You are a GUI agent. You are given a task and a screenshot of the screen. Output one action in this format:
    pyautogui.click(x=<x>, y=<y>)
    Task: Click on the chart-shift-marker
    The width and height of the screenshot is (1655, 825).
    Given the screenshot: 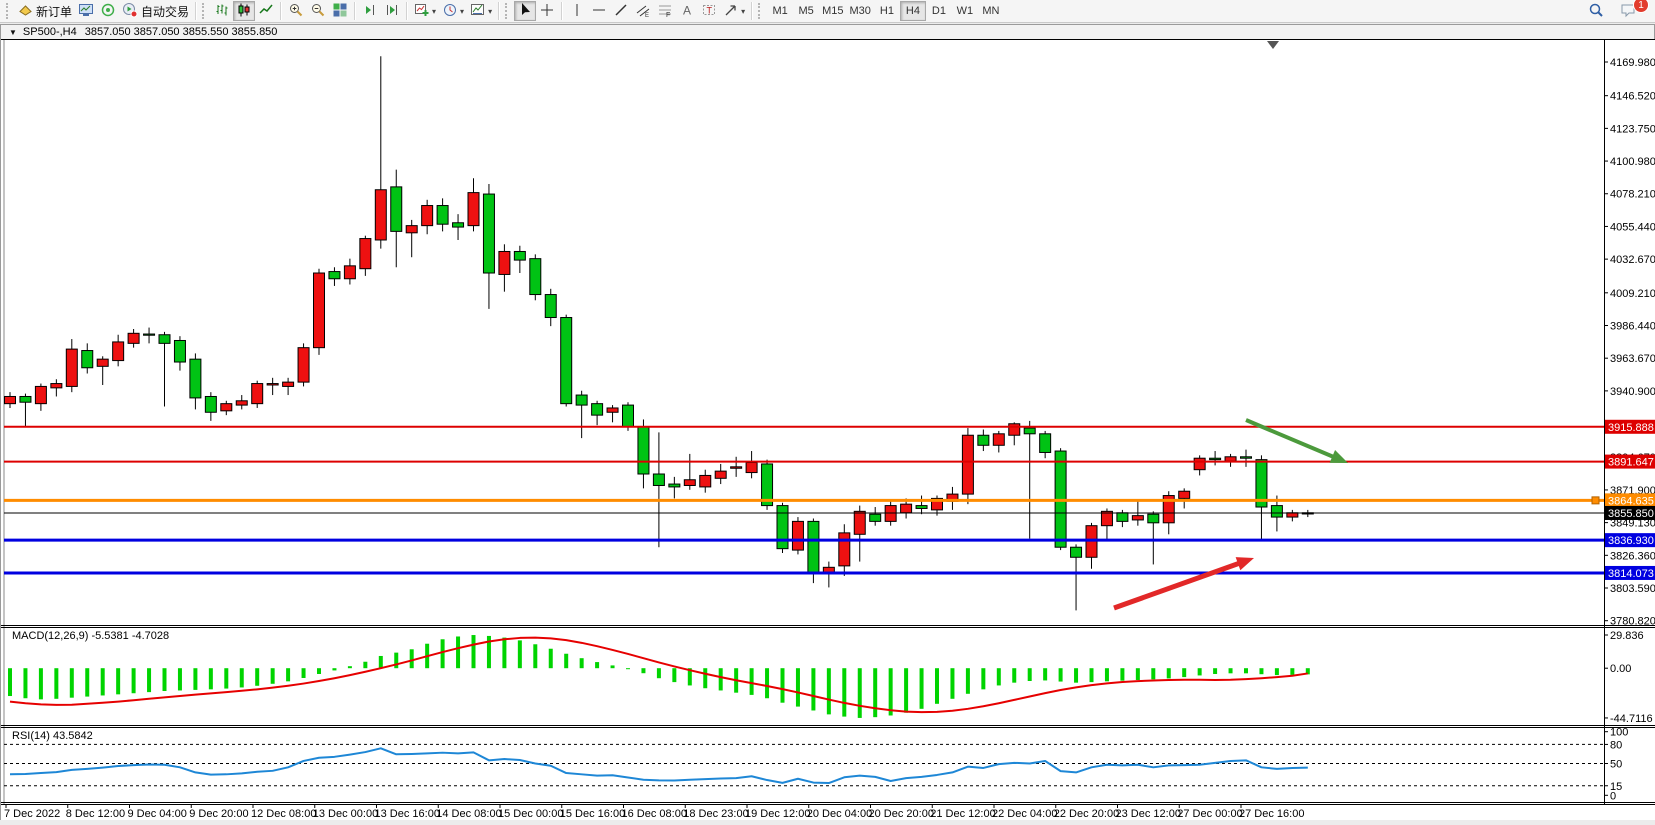 What is the action you would take?
    pyautogui.click(x=1273, y=45)
    